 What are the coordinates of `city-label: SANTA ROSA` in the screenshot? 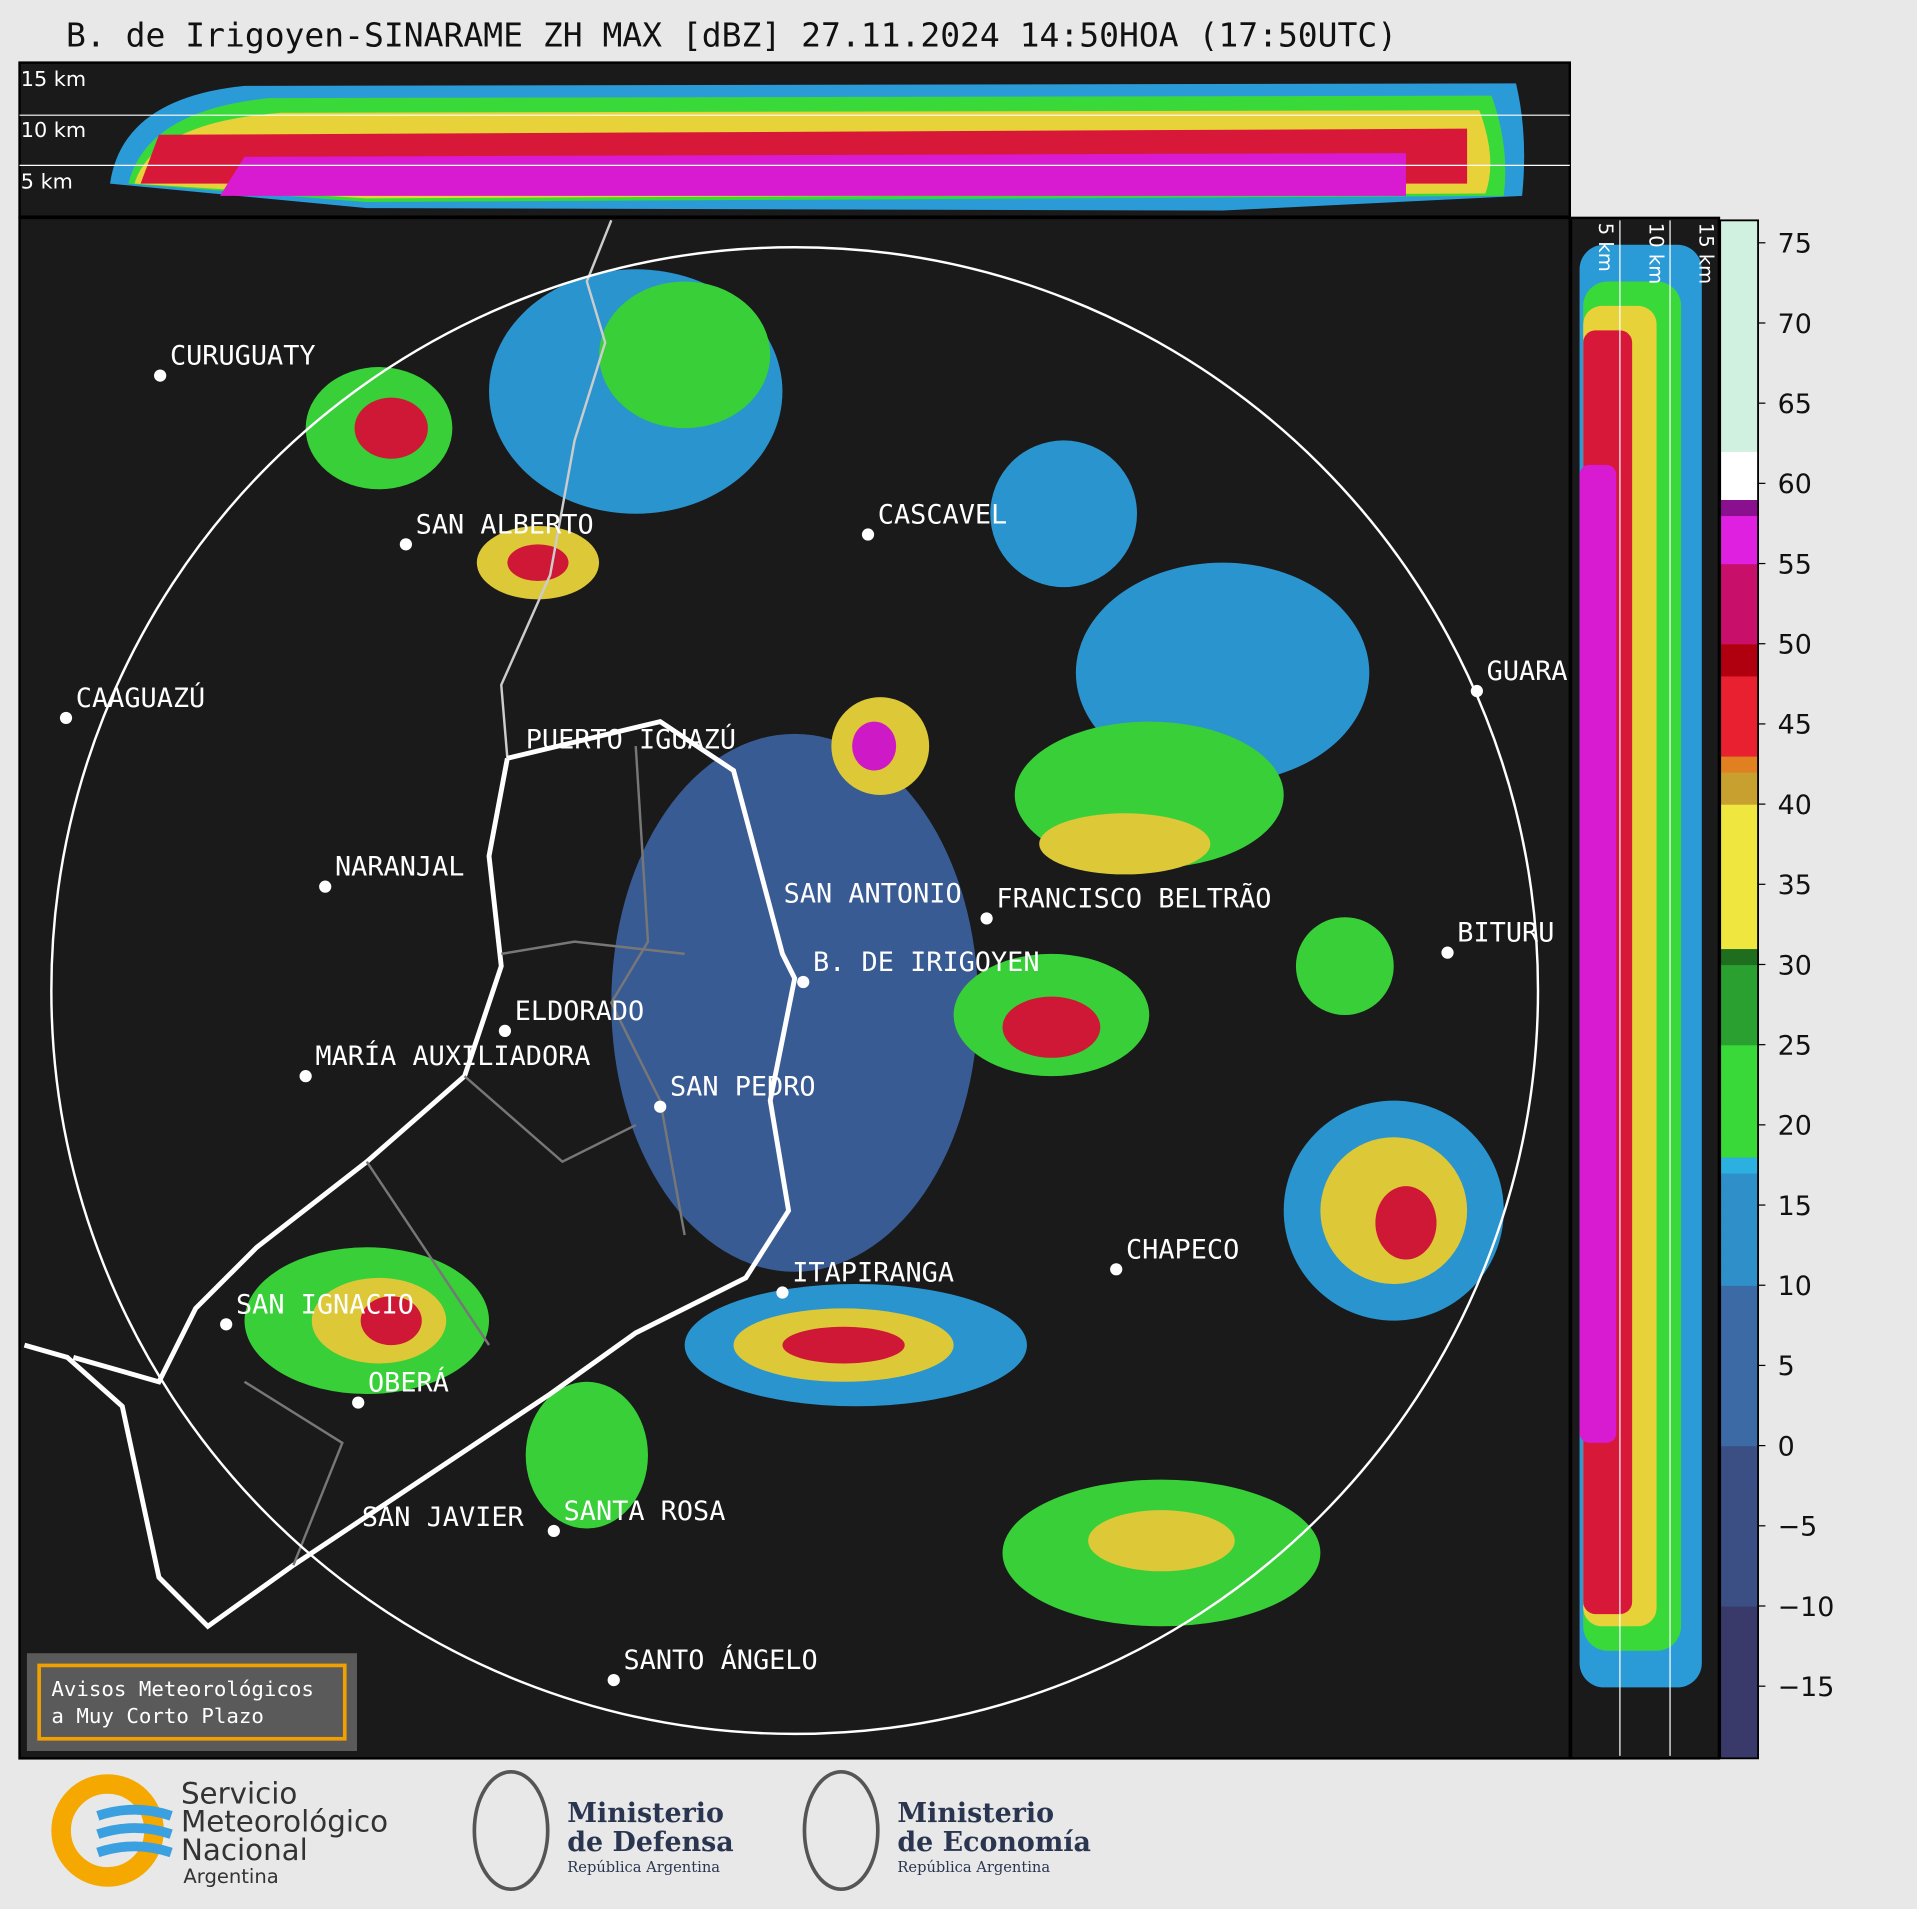 It's located at (645, 1511).